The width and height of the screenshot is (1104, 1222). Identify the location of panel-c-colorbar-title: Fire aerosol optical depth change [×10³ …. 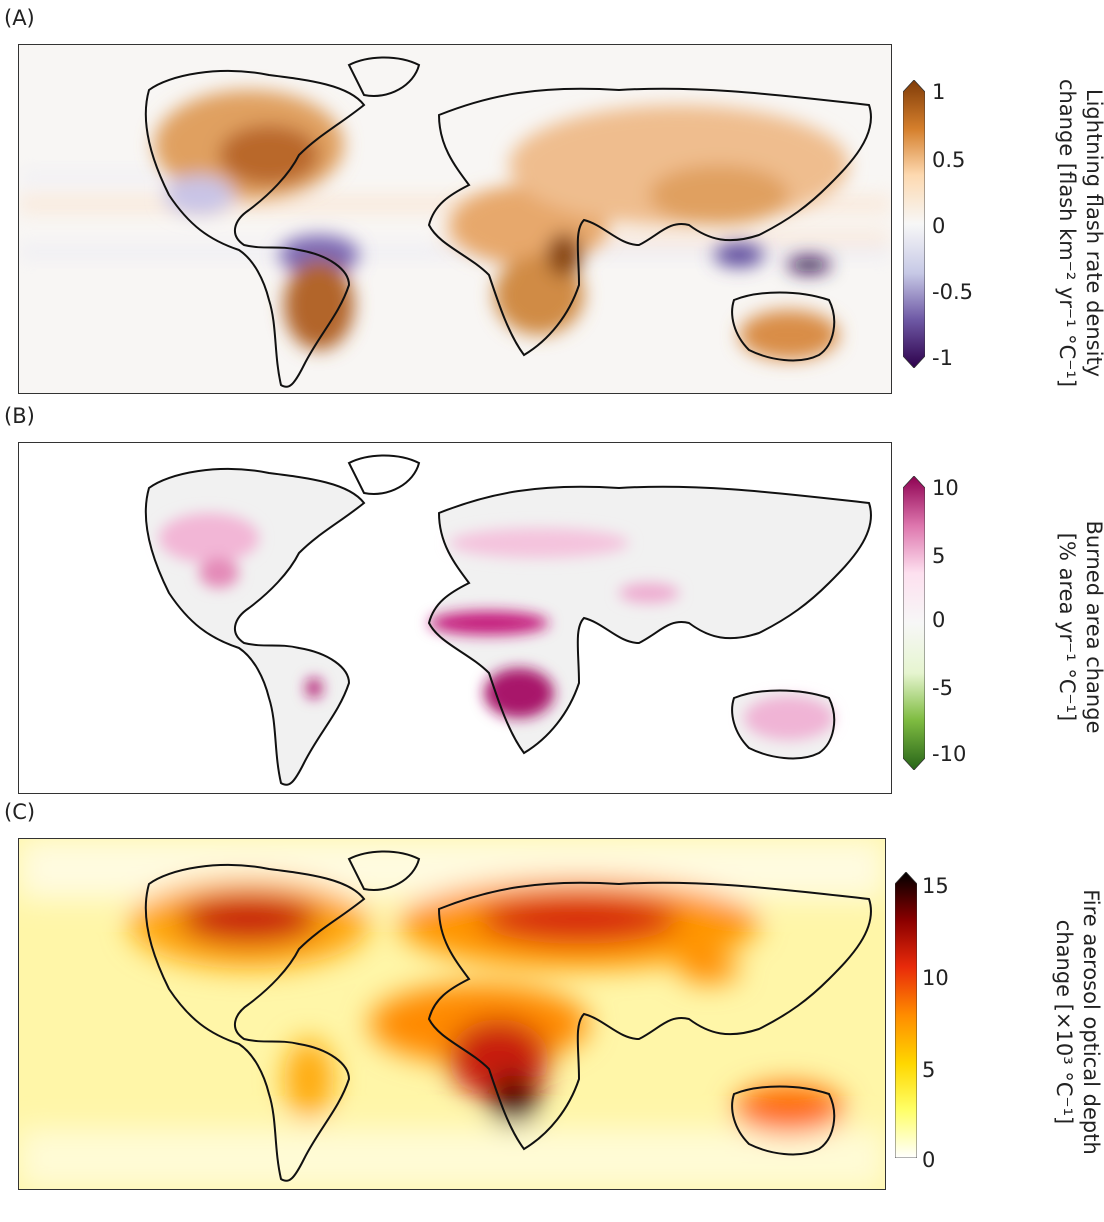
(1077, 1022).